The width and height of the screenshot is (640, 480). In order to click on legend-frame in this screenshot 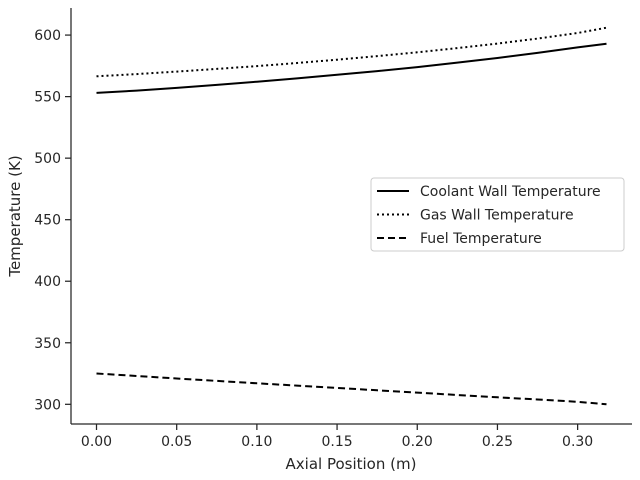, I will do `click(497, 214)`.